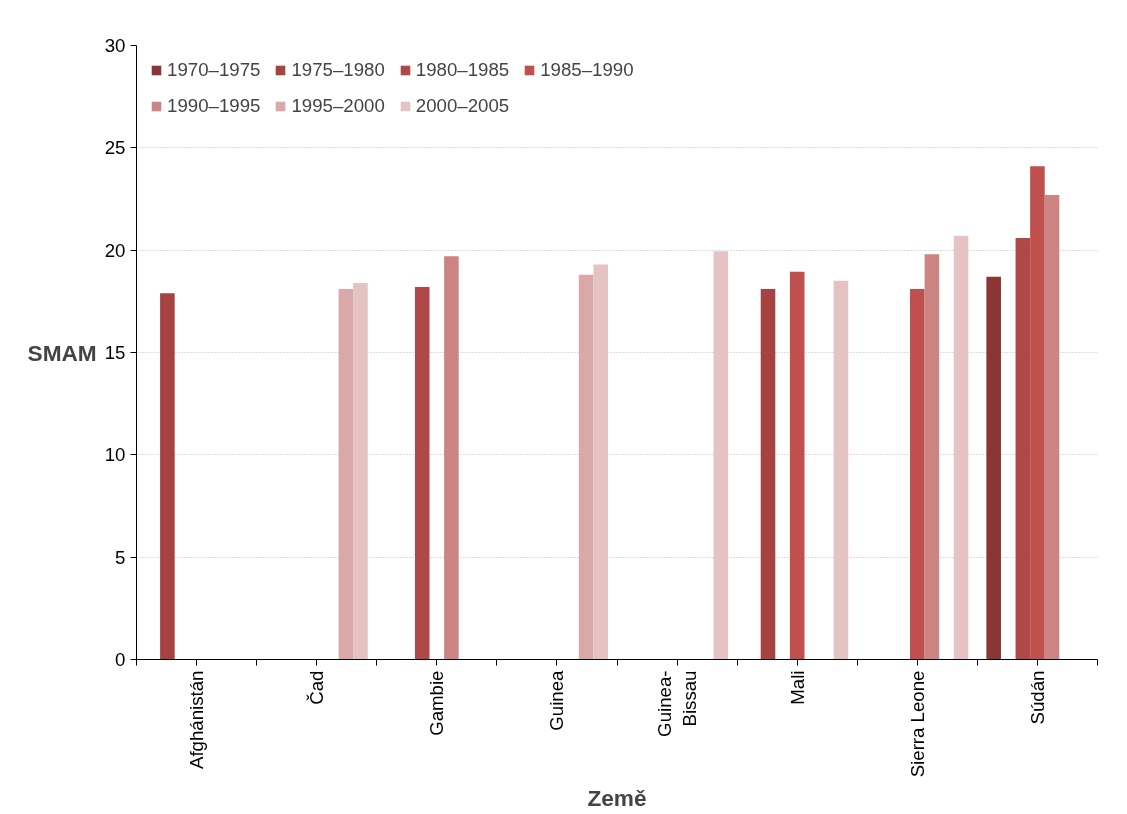 The width and height of the screenshot is (1127, 814). What do you see at coordinates (917, 724) in the screenshot?
I see `x-tick-label: Sierra Leone` at bounding box center [917, 724].